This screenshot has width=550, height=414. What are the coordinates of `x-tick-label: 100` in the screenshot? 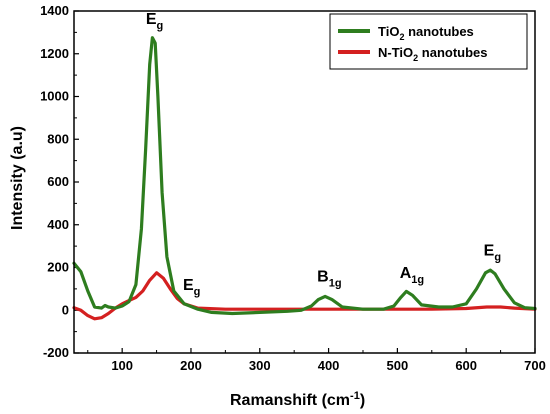 It's located at (122, 365).